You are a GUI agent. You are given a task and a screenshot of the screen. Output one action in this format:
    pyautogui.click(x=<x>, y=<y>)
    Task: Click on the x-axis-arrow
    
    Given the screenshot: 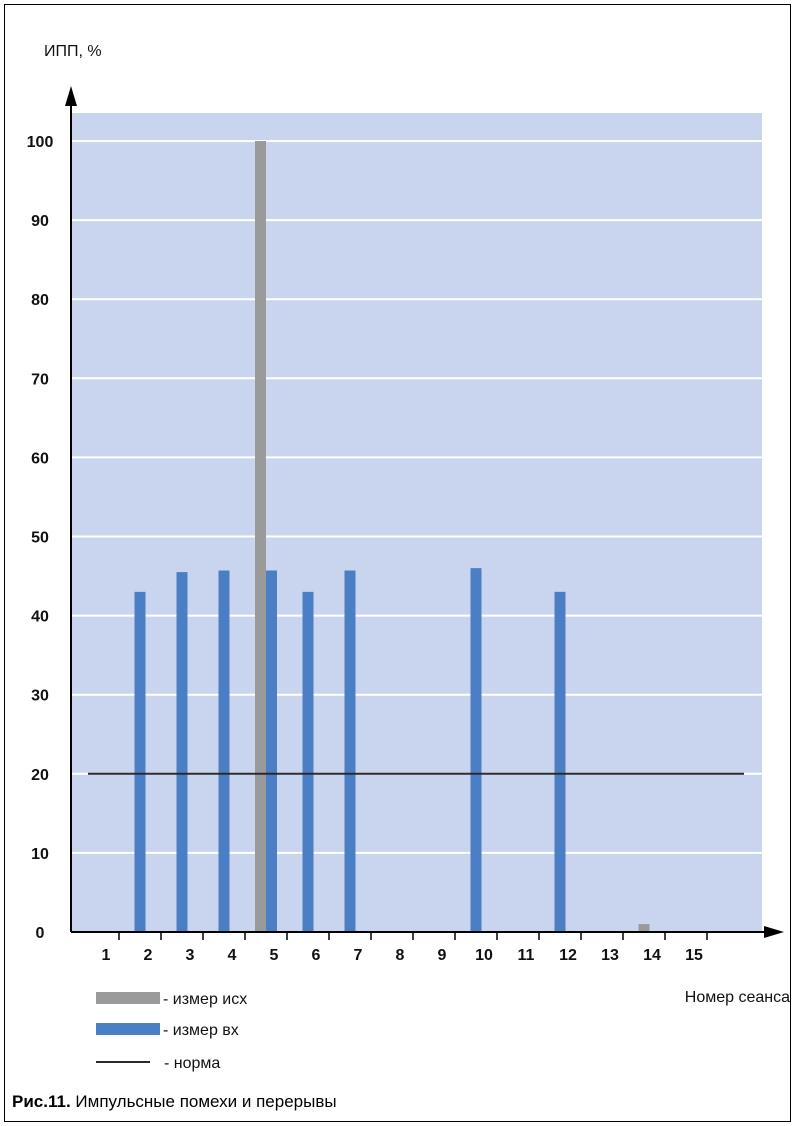 What is the action you would take?
    pyautogui.click(x=774, y=932)
    